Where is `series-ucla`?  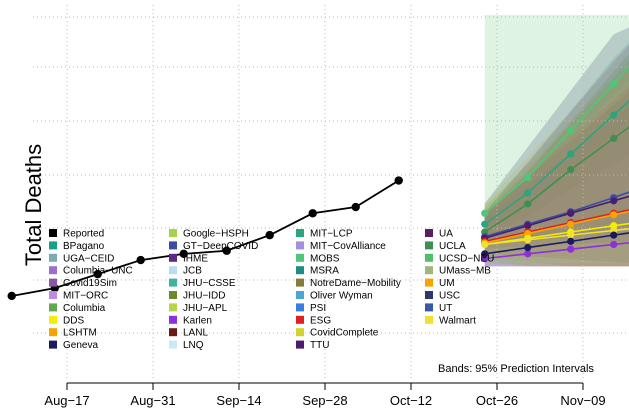
series-ucla is located at coordinates (555, 181).